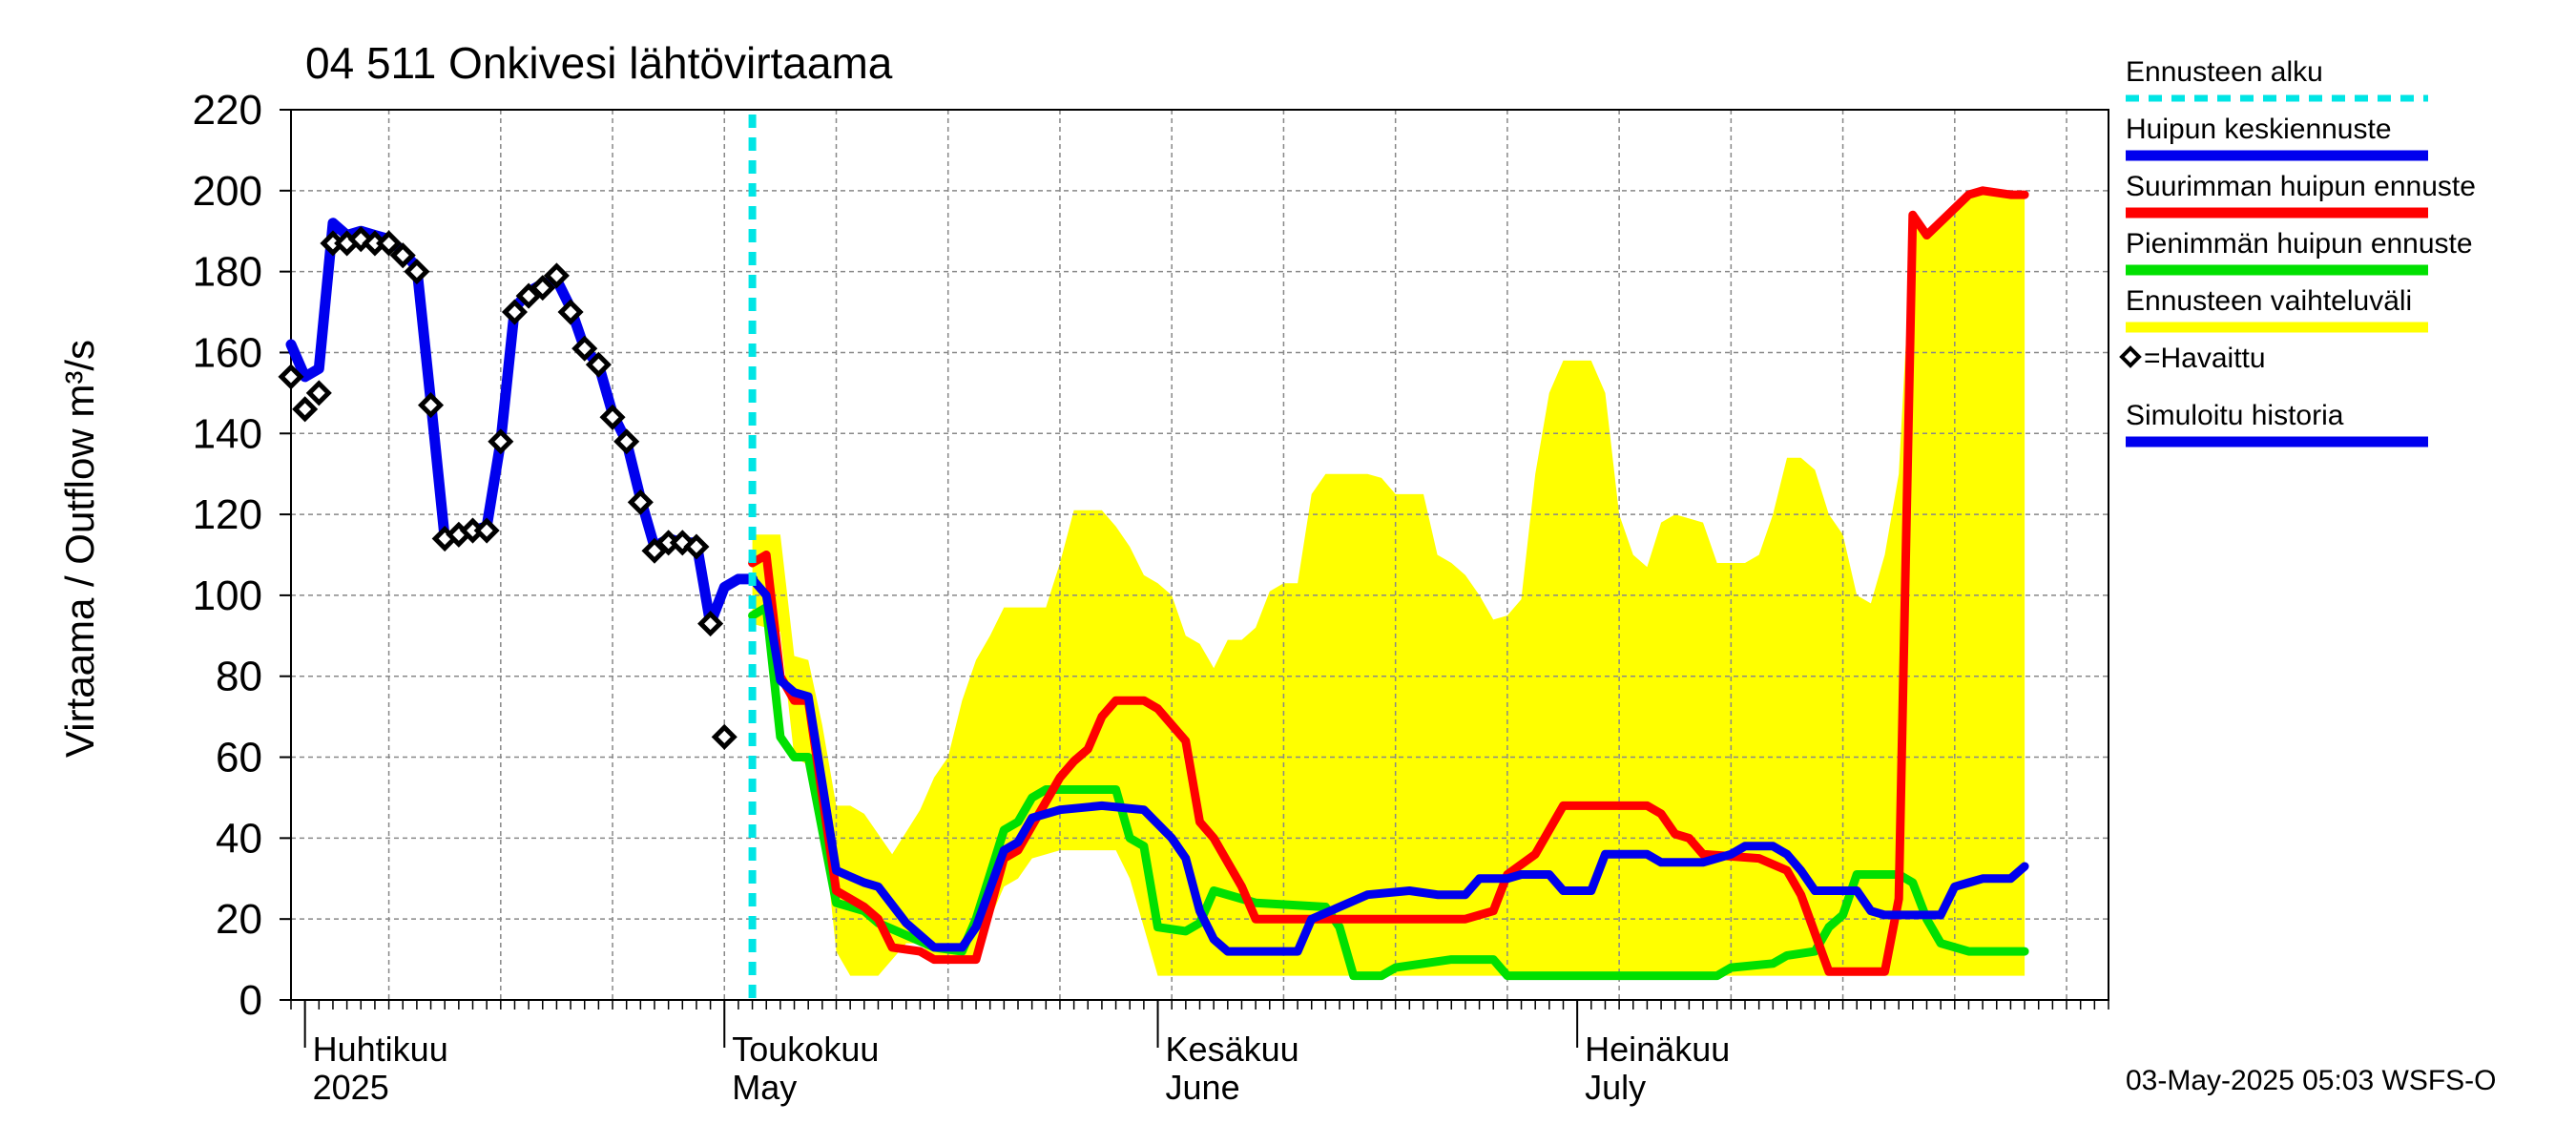 This screenshot has height=1145, width=2576. What do you see at coordinates (250, 1000) in the screenshot?
I see `y-tick-label: 0` at bounding box center [250, 1000].